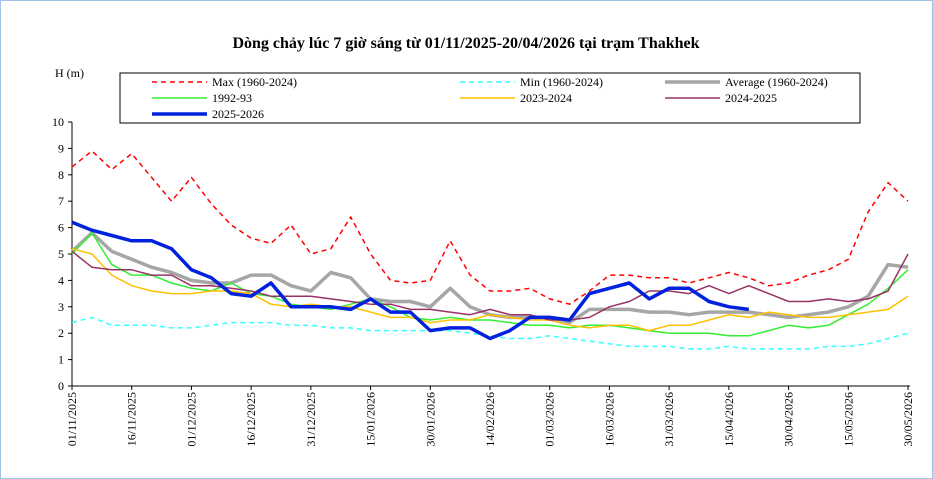 This screenshot has width=933, height=479. Describe the element at coordinates (430, 419) in the screenshot. I see `x-tick-label: 30/01/2026` at that location.